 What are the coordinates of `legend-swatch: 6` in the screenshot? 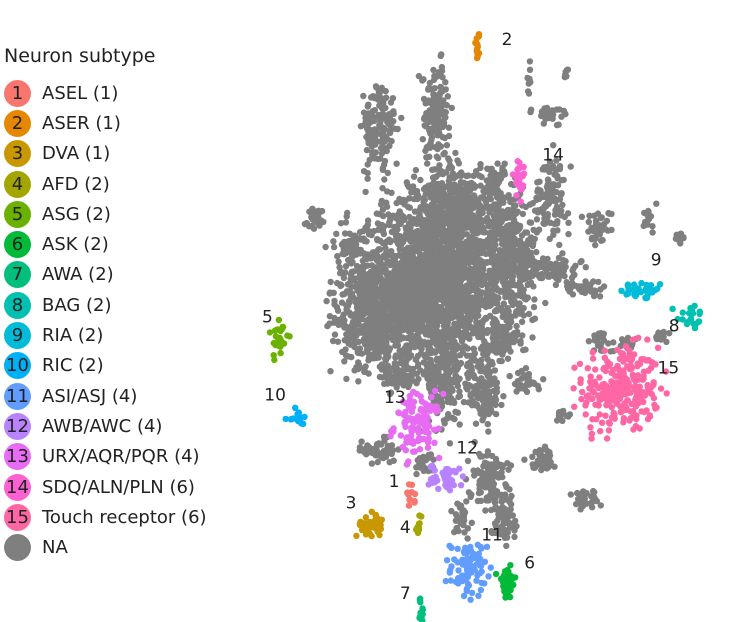 It's located at (17, 245).